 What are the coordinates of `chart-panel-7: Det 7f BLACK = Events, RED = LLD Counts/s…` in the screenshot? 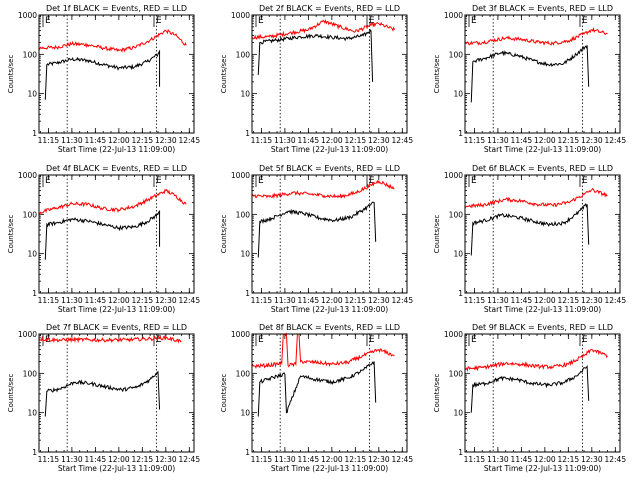 It's located at (103, 398).